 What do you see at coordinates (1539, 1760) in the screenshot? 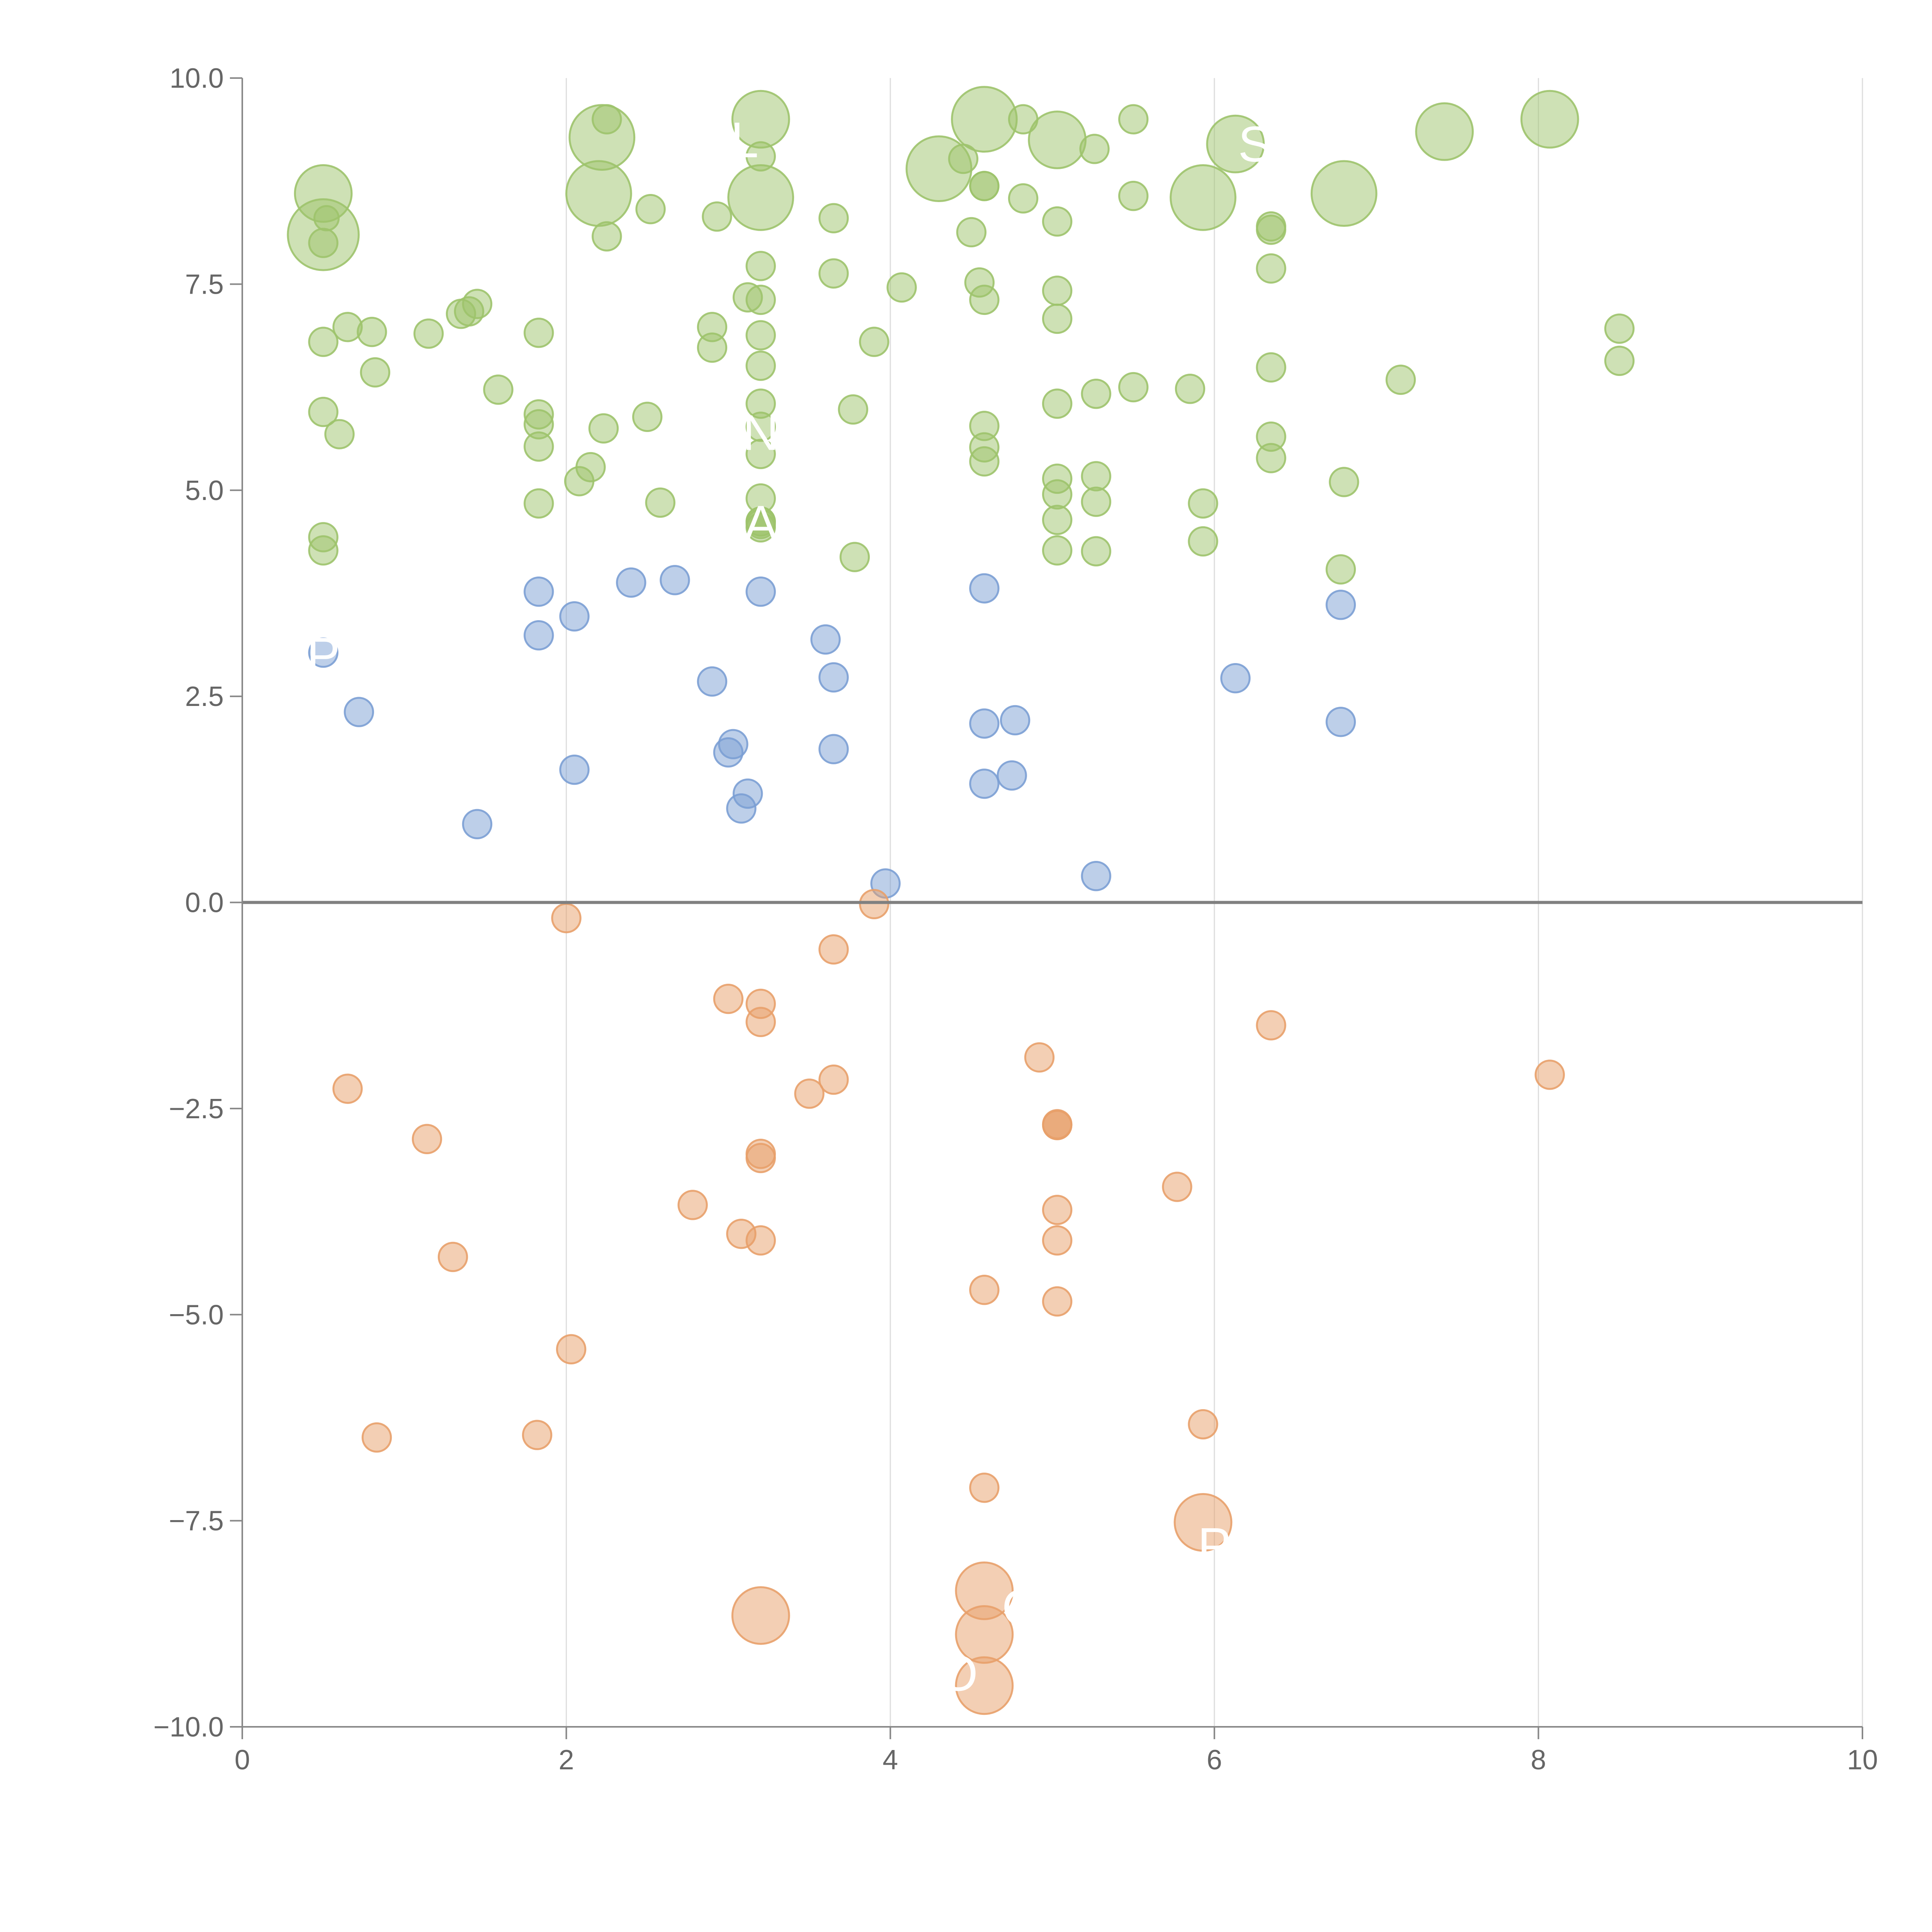
I see `x-tick-label: 8` at bounding box center [1539, 1760].